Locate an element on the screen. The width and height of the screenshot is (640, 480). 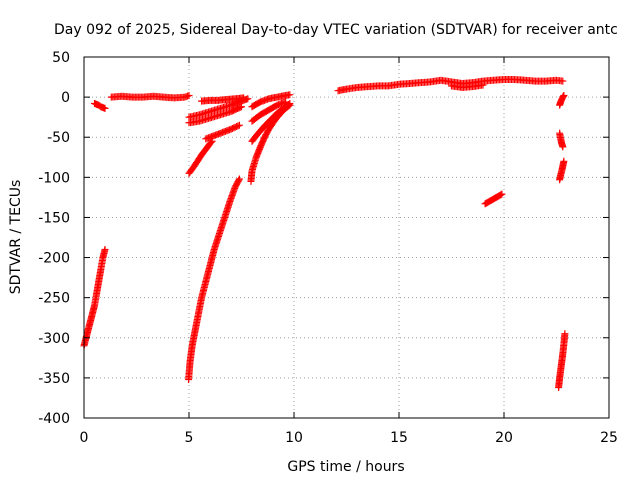
y-tick-label: -100 is located at coordinates (54, 178).